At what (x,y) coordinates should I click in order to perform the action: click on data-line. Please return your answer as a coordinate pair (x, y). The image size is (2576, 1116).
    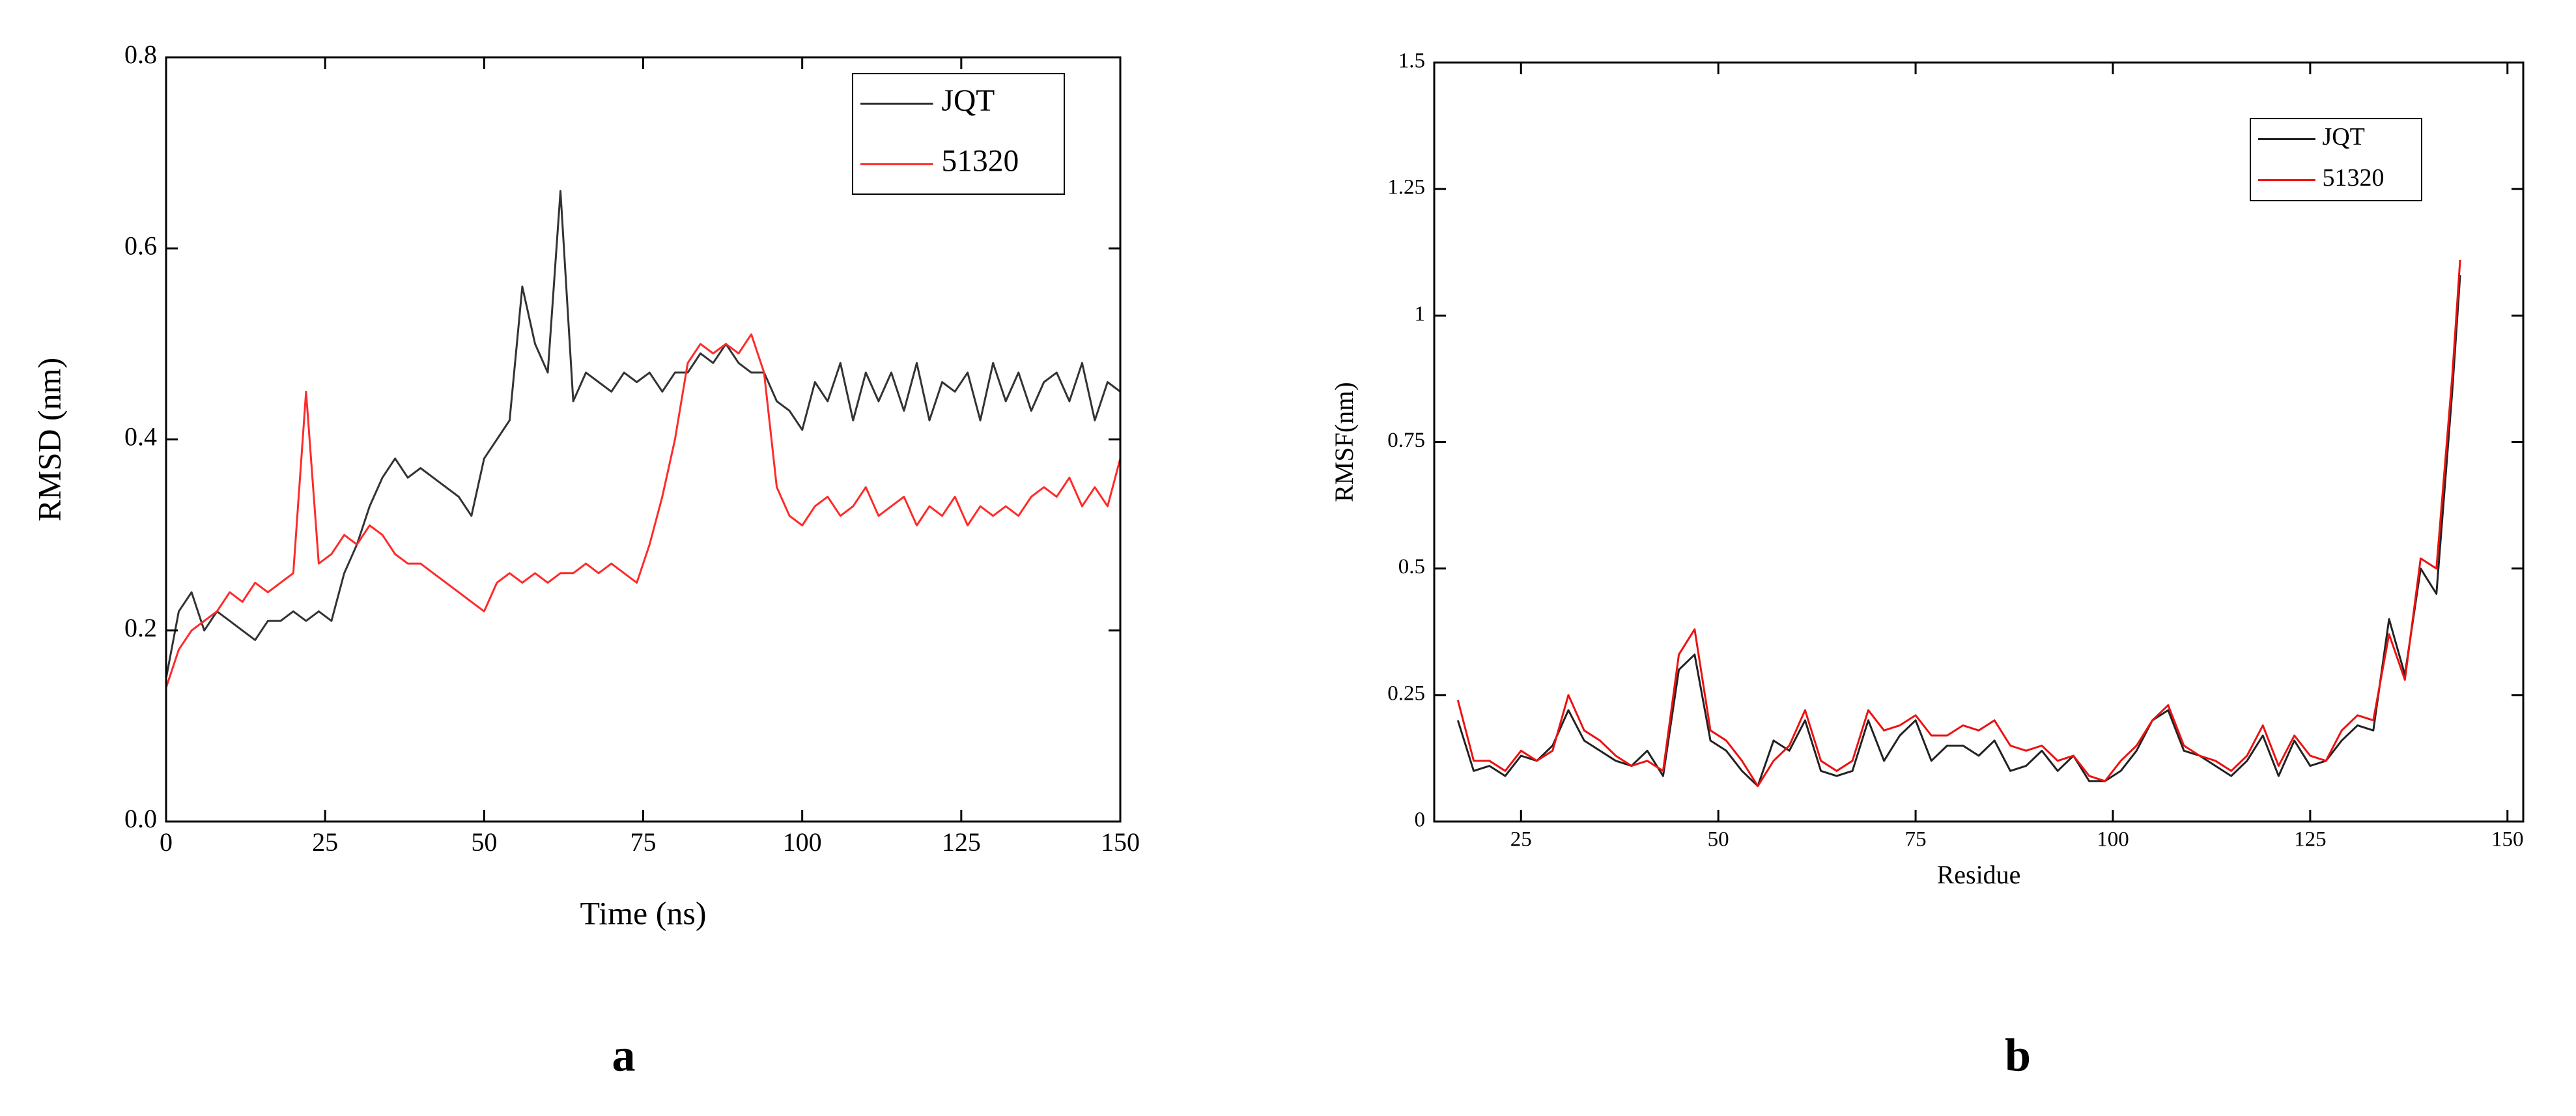
    Looking at the image, I should click on (643, 511).